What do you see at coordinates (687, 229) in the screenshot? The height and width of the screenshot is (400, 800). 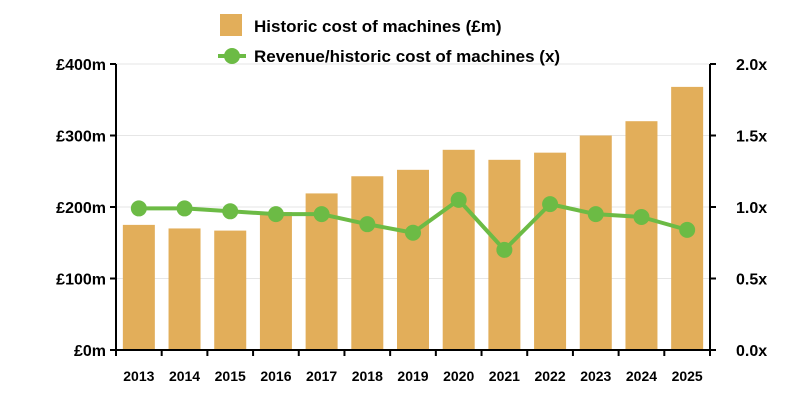 I see `ratio-point-2025` at bounding box center [687, 229].